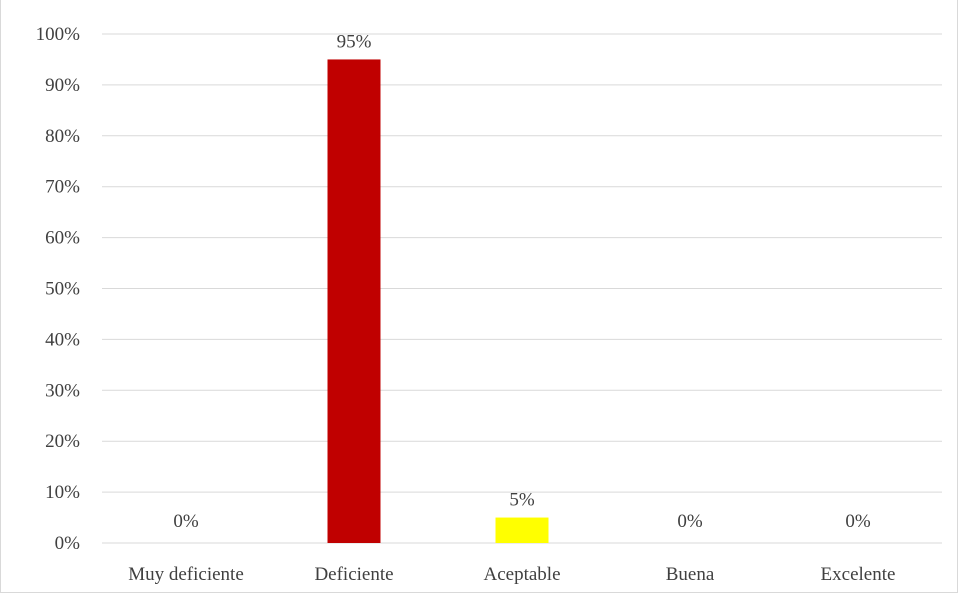 This screenshot has height=595, width=960. What do you see at coordinates (186, 574) in the screenshot?
I see `x-tick-label: Muy deficiente` at bounding box center [186, 574].